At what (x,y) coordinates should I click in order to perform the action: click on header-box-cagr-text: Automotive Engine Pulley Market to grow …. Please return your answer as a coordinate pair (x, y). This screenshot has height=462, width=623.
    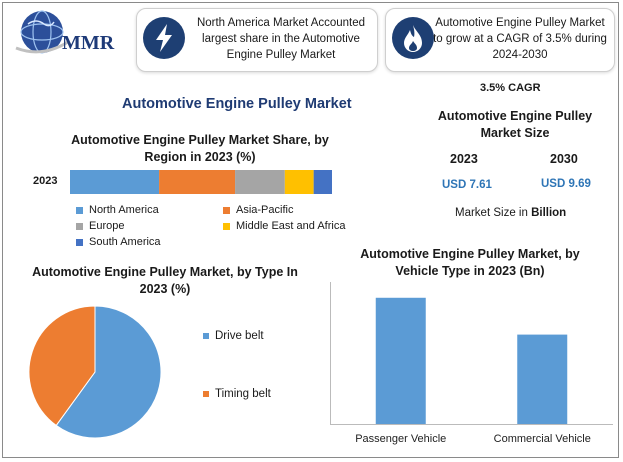
    Looking at the image, I should click on (520, 39).